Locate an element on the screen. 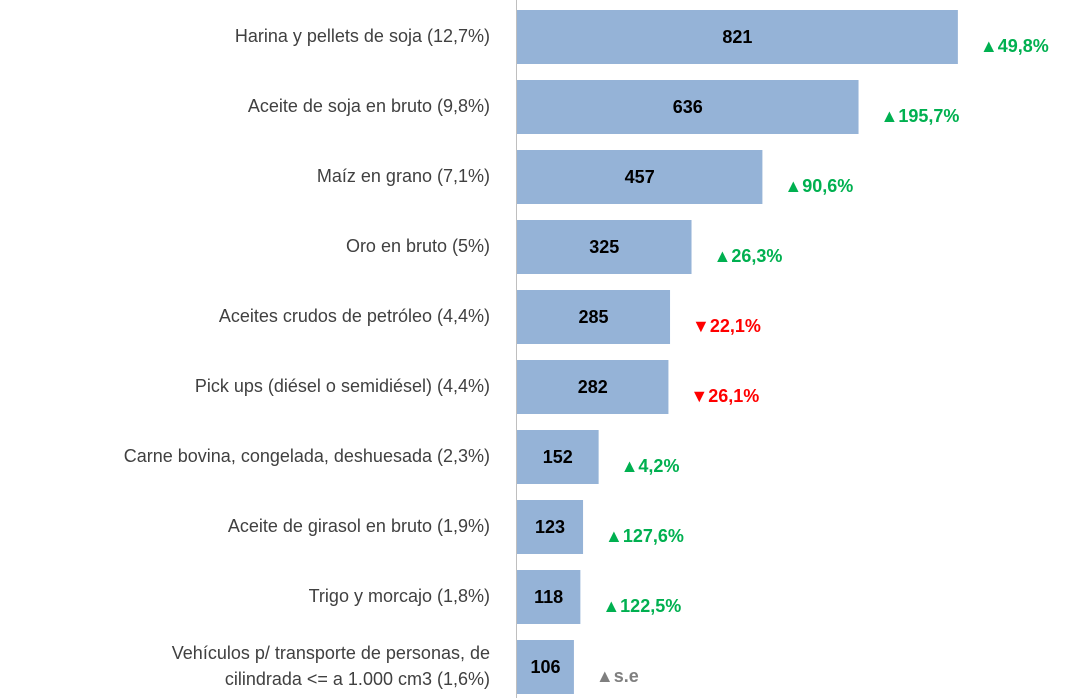  category-label: Pick ups (diésel o semidiésel) (4,4%) is located at coordinates (342, 386).